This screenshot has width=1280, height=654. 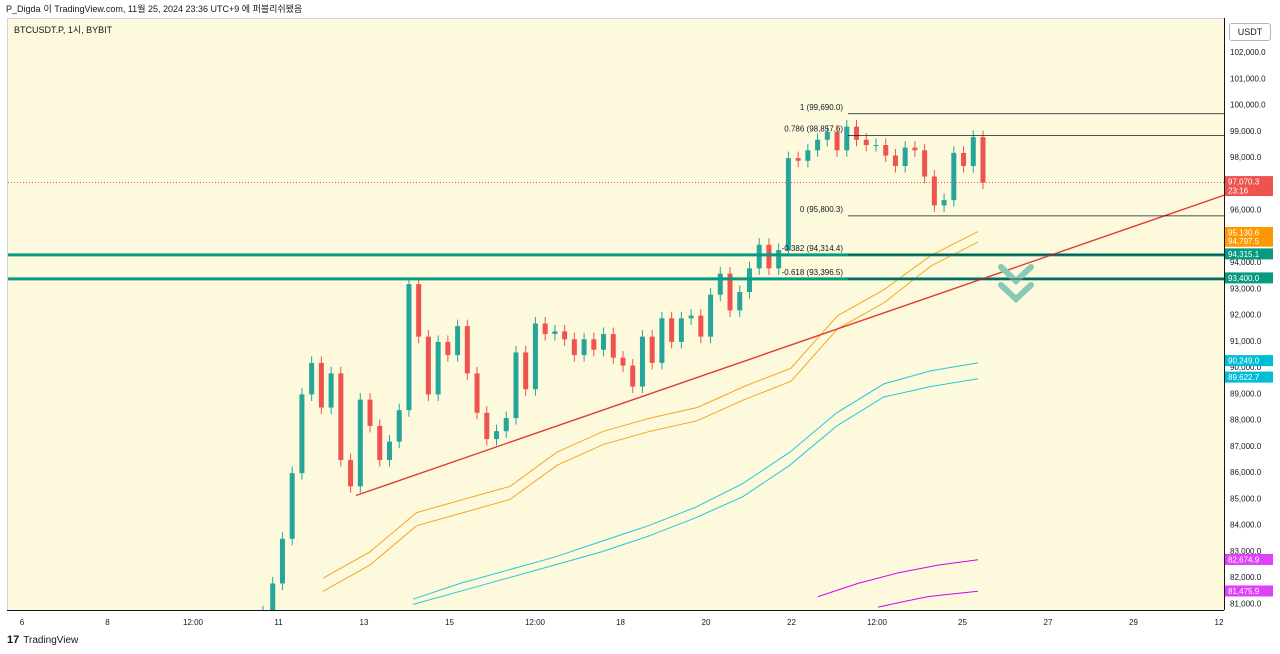 I want to click on fib-level-label: 0 (95,800.3), so click(x=821, y=209).